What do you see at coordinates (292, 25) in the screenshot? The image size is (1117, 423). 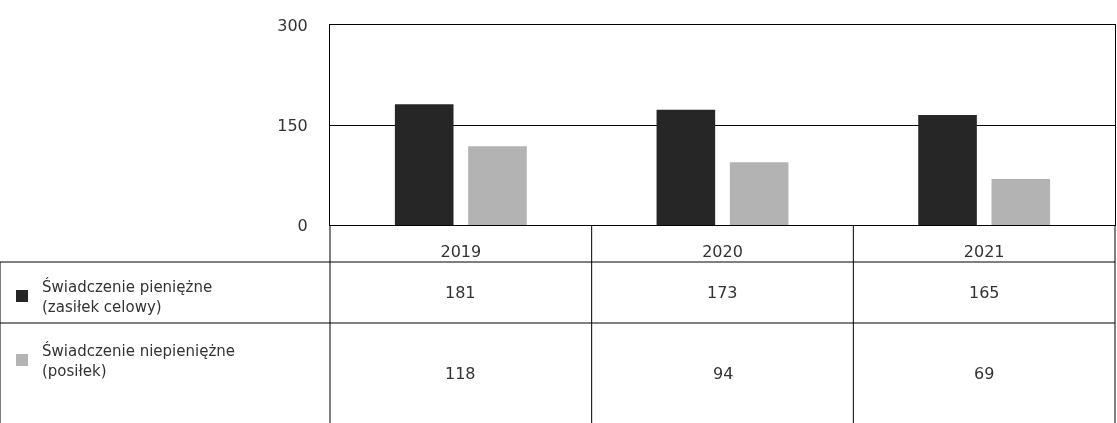 I see `y-tick-label: 300` at bounding box center [292, 25].